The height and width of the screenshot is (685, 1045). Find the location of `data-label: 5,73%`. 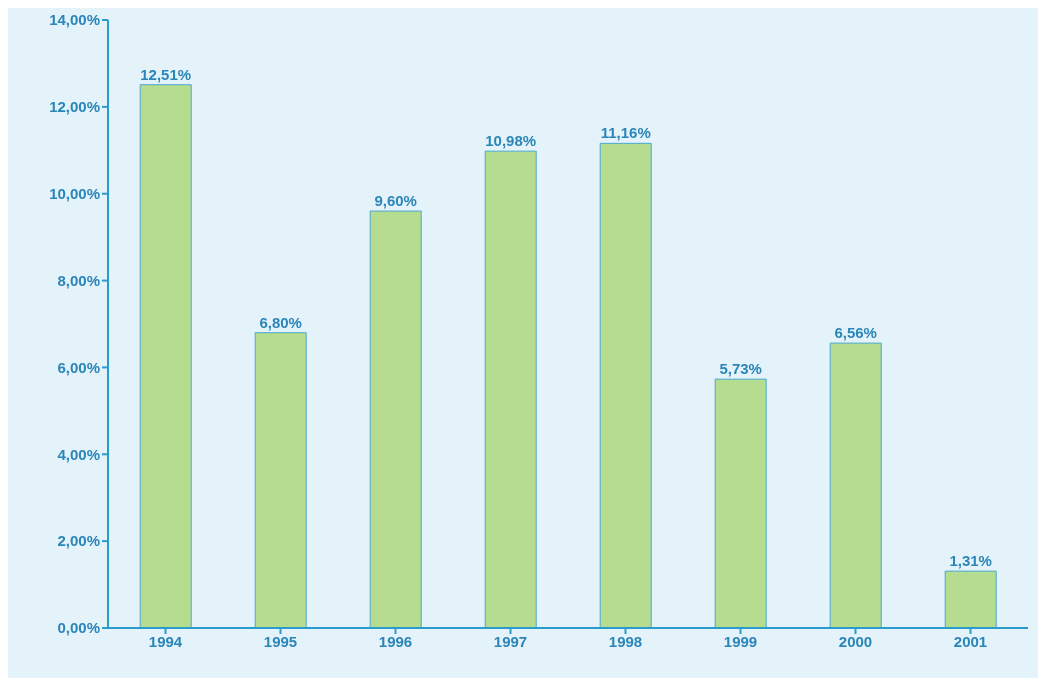

data-label: 5,73% is located at coordinates (740, 369).